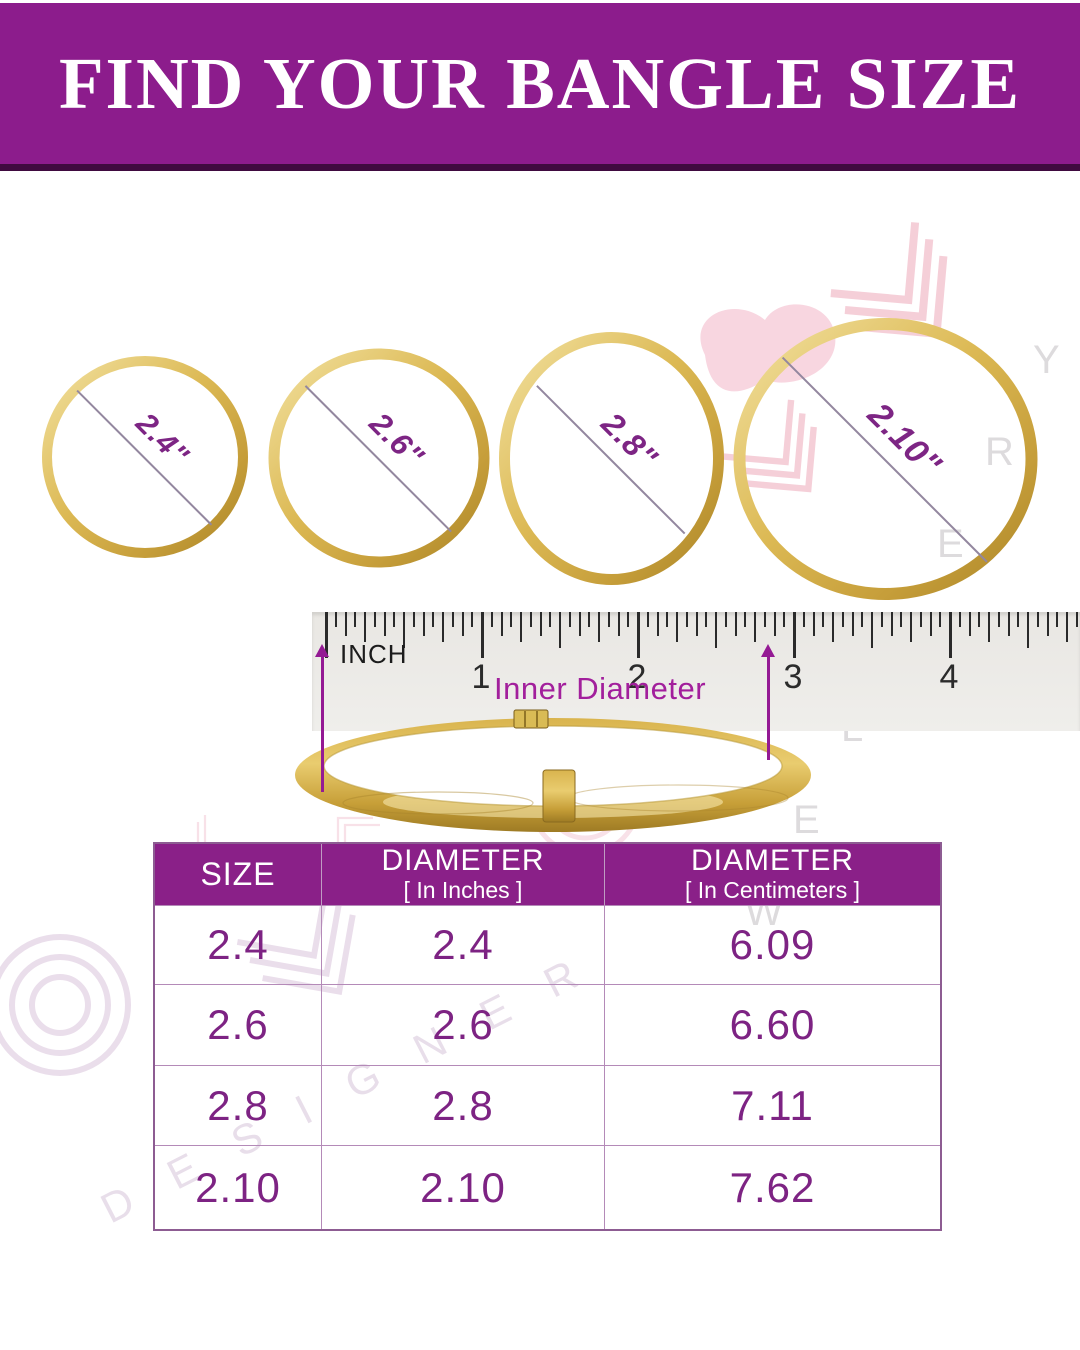 The image size is (1080, 1350). Describe the element at coordinates (1046, 360) in the screenshot. I see `watermark-letter: Y` at that location.